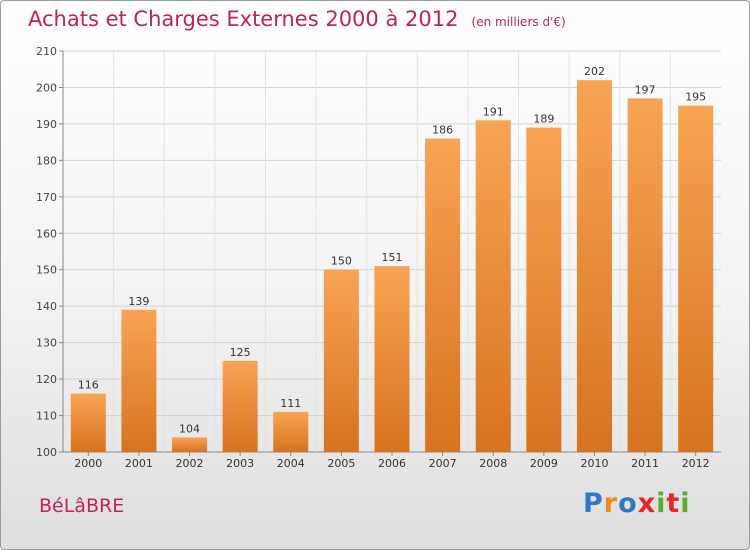 This screenshot has height=550, width=750. Describe the element at coordinates (88, 385) in the screenshot. I see `bar-value-label: 116` at that location.